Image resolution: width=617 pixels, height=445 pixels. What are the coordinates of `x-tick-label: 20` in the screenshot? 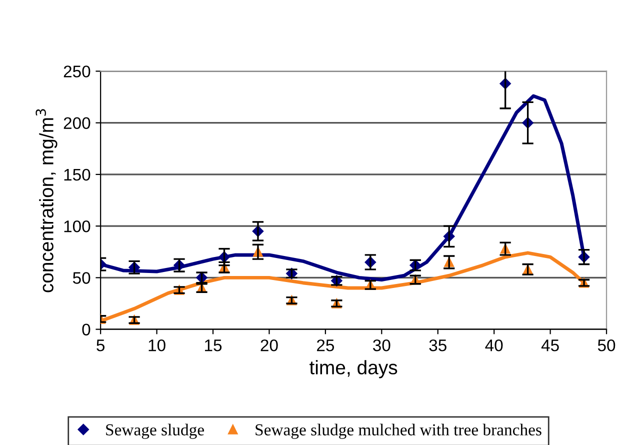 It's located at (269, 345).